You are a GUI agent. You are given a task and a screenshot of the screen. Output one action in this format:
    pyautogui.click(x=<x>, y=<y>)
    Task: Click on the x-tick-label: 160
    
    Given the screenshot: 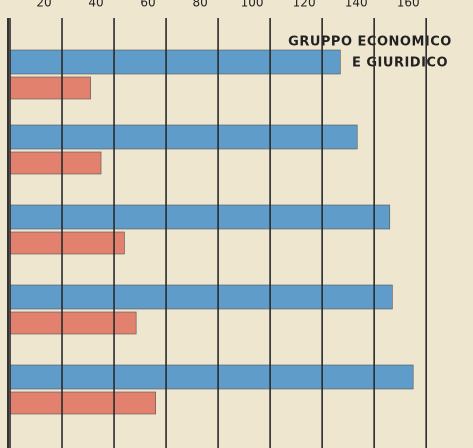 What is the action you would take?
    pyautogui.click(x=408, y=5)
    